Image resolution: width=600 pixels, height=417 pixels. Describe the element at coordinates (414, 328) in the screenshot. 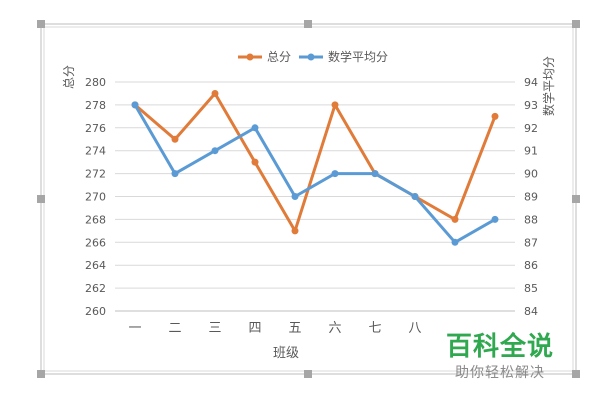

I see `x-tick-label: 八` at that location.